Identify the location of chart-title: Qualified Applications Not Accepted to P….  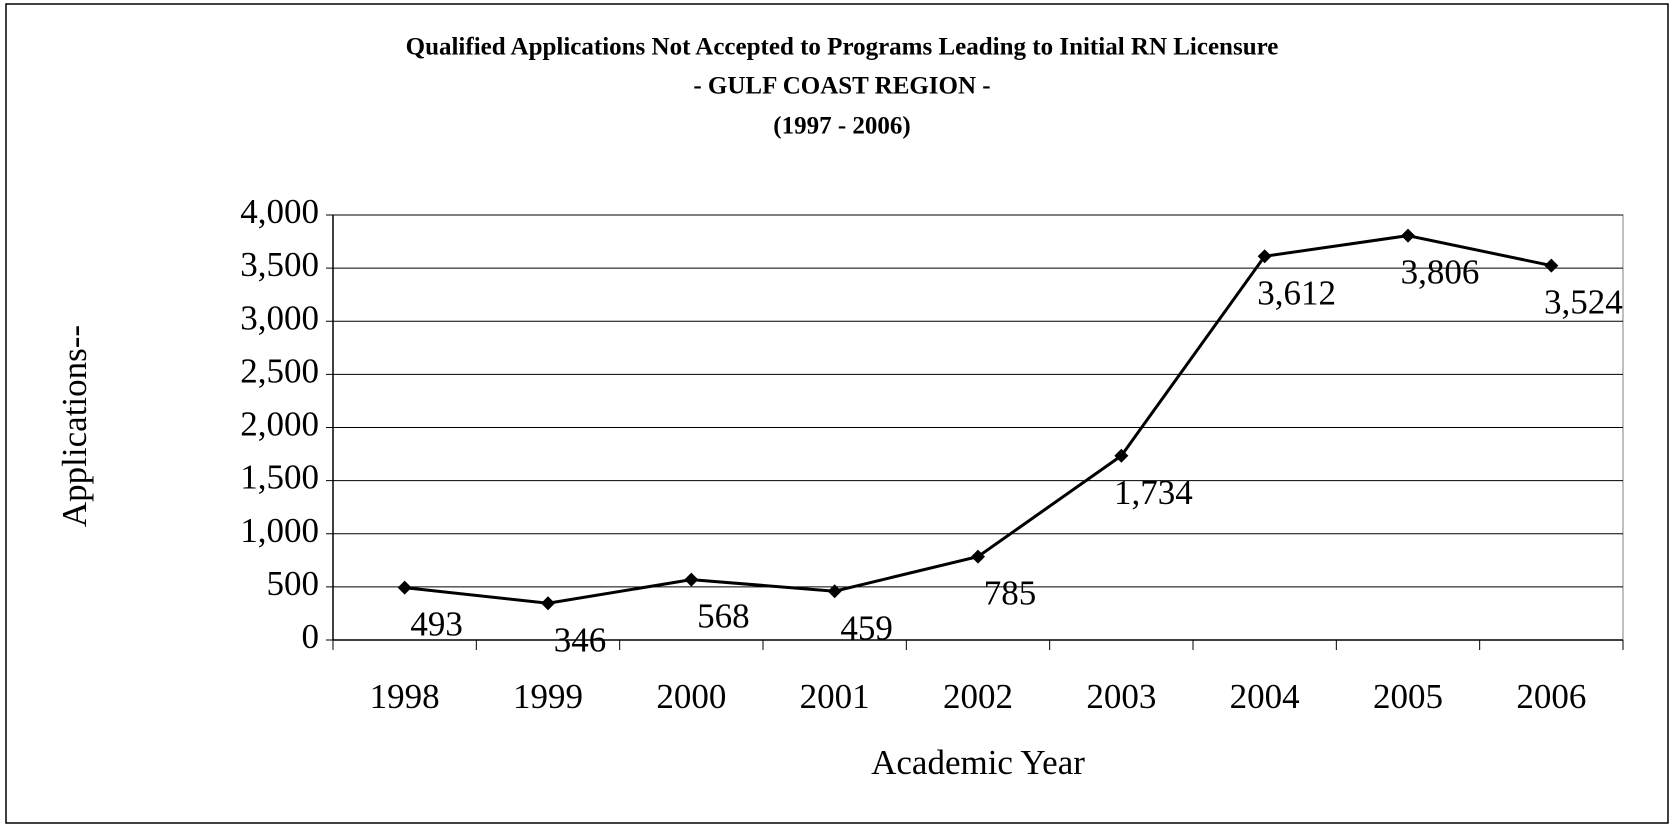
(842, 47).